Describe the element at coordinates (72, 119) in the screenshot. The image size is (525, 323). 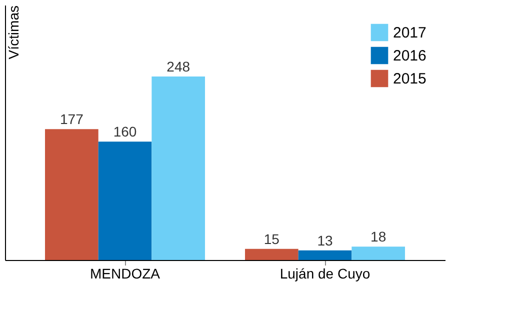
I see `data-label: 177` at that location.